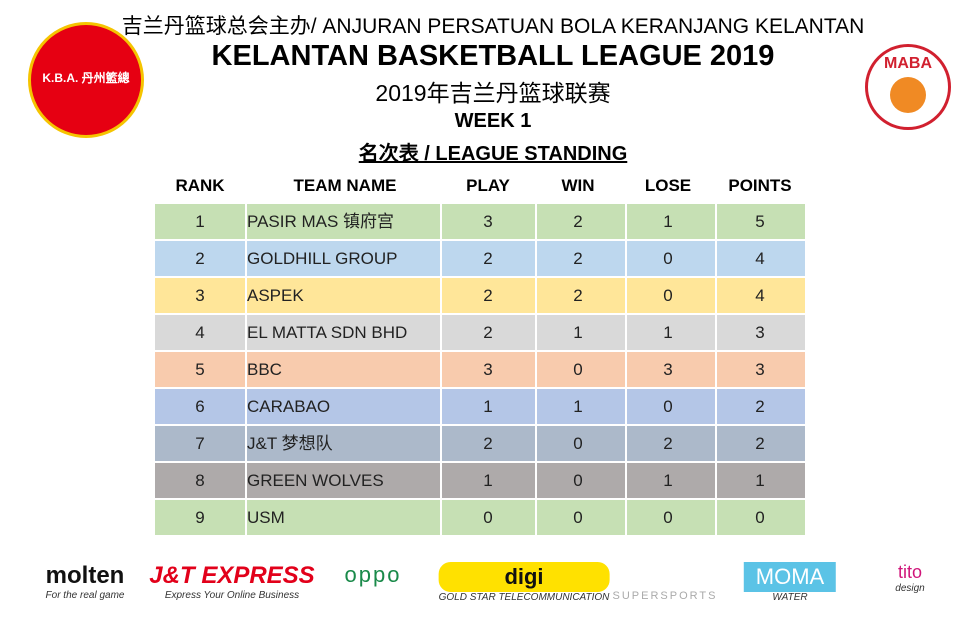  Describe the element at coordinates (480, 369) in the screenshot. I see `table-row: 5 BBC 3 0 3 3` at that location.